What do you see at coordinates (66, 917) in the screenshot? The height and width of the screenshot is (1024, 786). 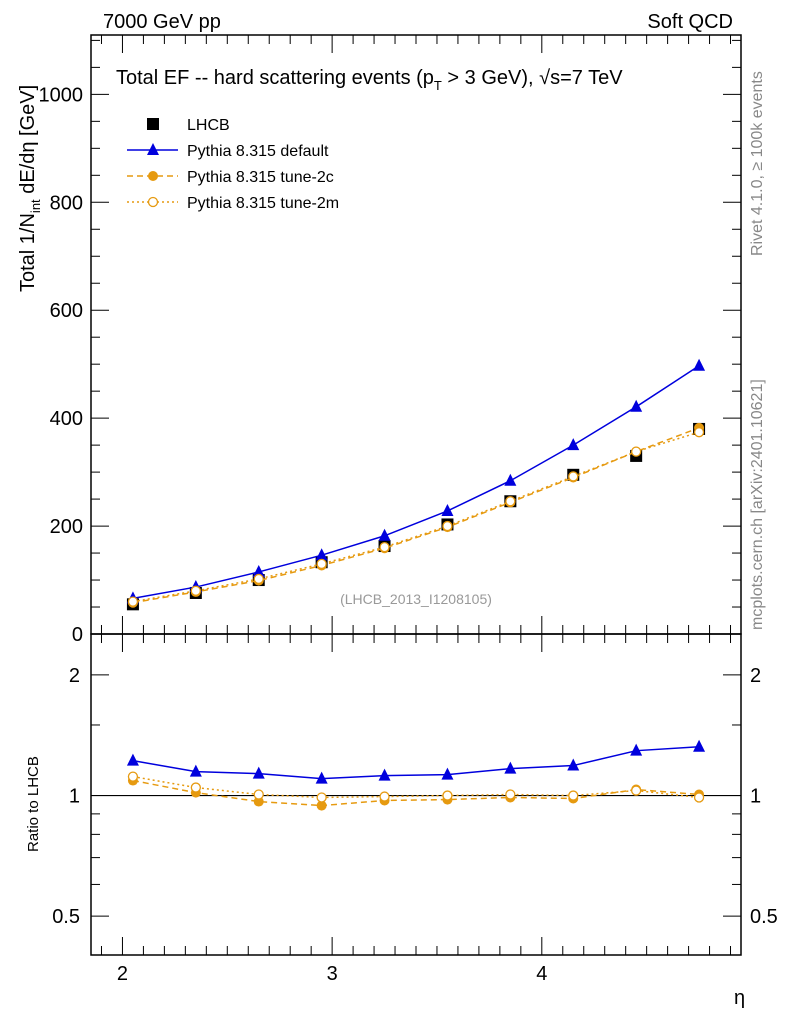 I see `ratio-y-tick-label: 0.5` at bounding box center [66, 917].